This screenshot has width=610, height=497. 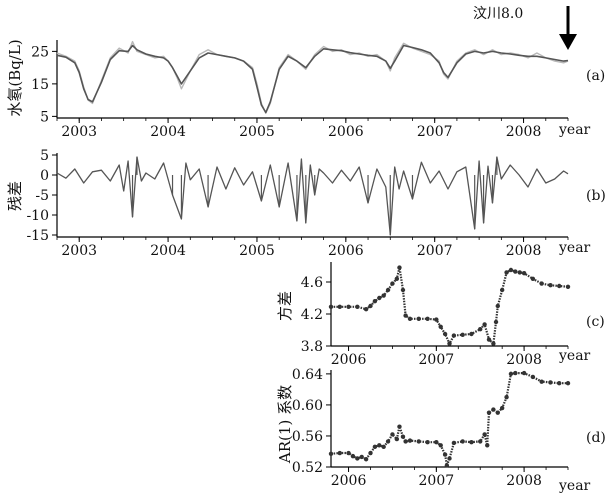 What do you see at coordinates (574, 248) in the screenshot?
I see `panel-b-xlabel: year` at bounding box center [574, 248].